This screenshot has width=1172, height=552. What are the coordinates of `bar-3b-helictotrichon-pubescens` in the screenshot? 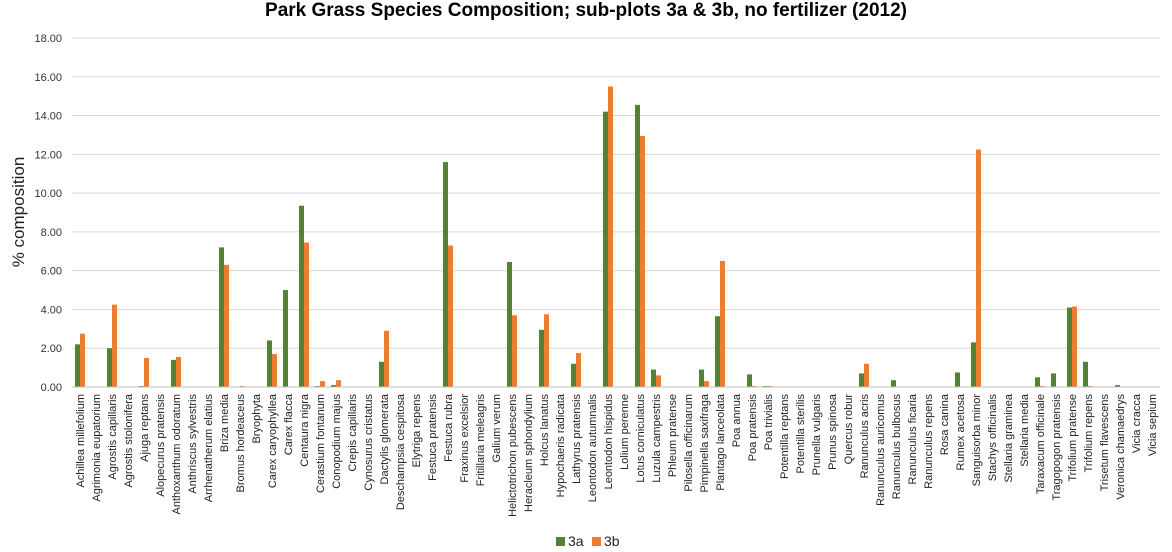 It's located at (514, 351).